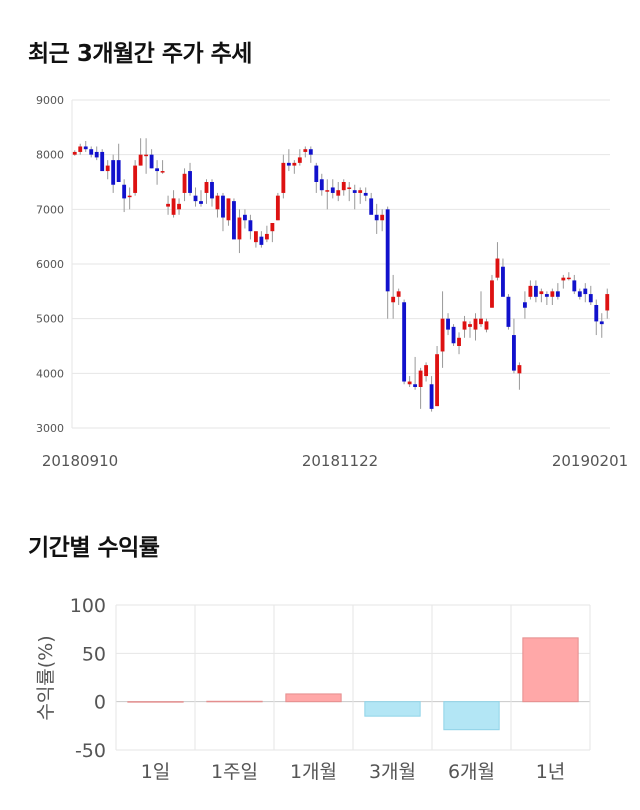  What do you see at coordinates (234, 772) in the screenshot?
I see `return-x-tick: 1주일` at bounding box center [234, 772].